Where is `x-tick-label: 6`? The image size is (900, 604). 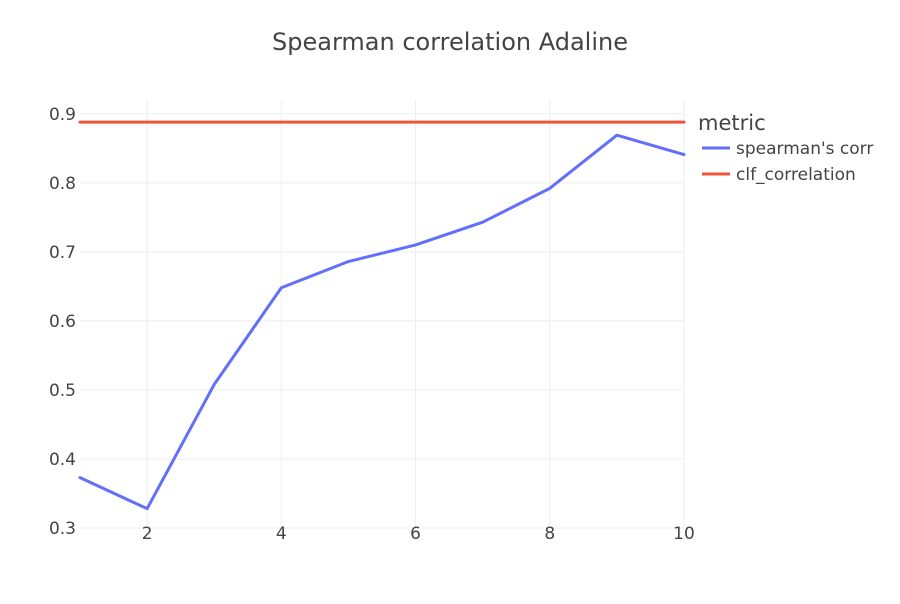
x-tick-label: 6 is located at coordinates (415, 534).